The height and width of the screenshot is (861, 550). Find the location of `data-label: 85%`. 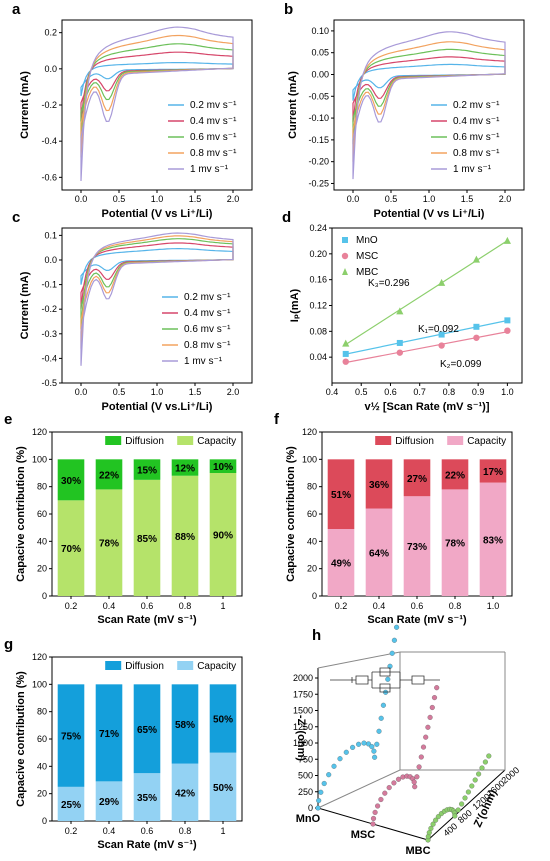

data-label: 85% is located at coordinates (147, 539).